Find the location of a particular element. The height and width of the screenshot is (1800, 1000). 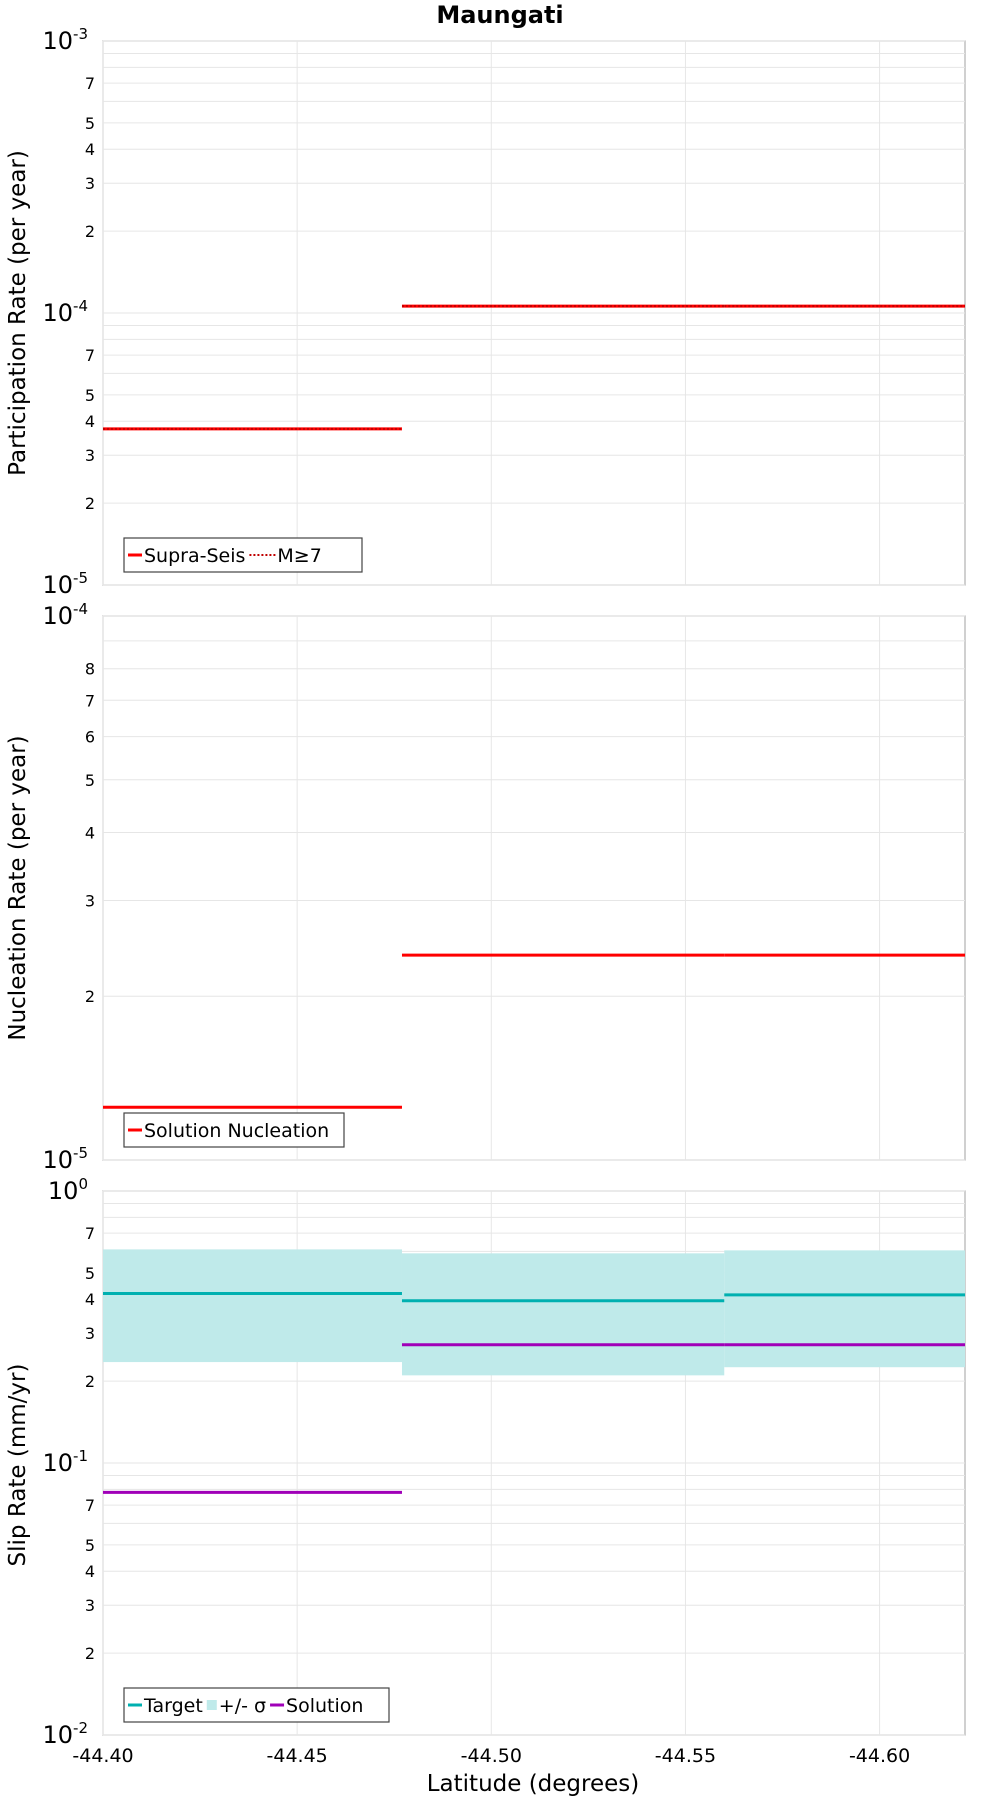

legend-label-0: Solution Nucleation is located at coordinates (236, 1131).